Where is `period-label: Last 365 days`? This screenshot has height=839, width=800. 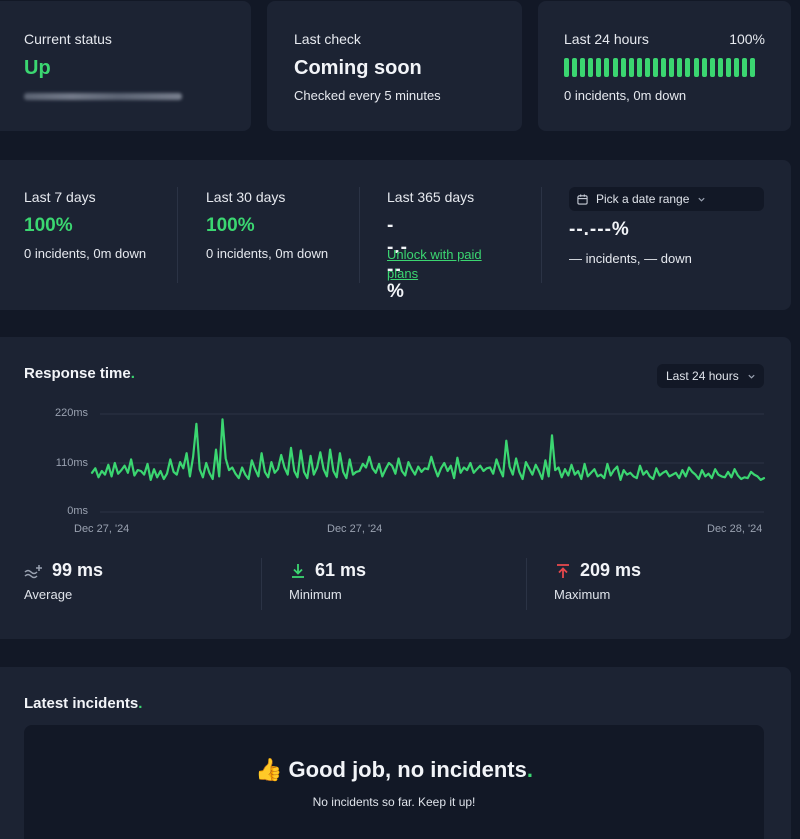 period-label: Last 365 days is located at coordinates (431, 197).